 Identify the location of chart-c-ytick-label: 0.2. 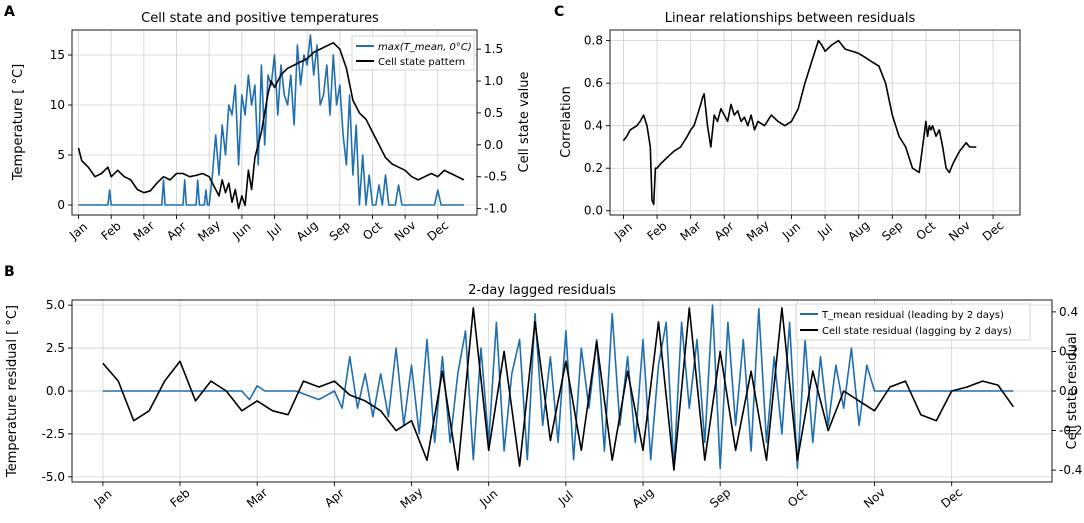
(593, 168).